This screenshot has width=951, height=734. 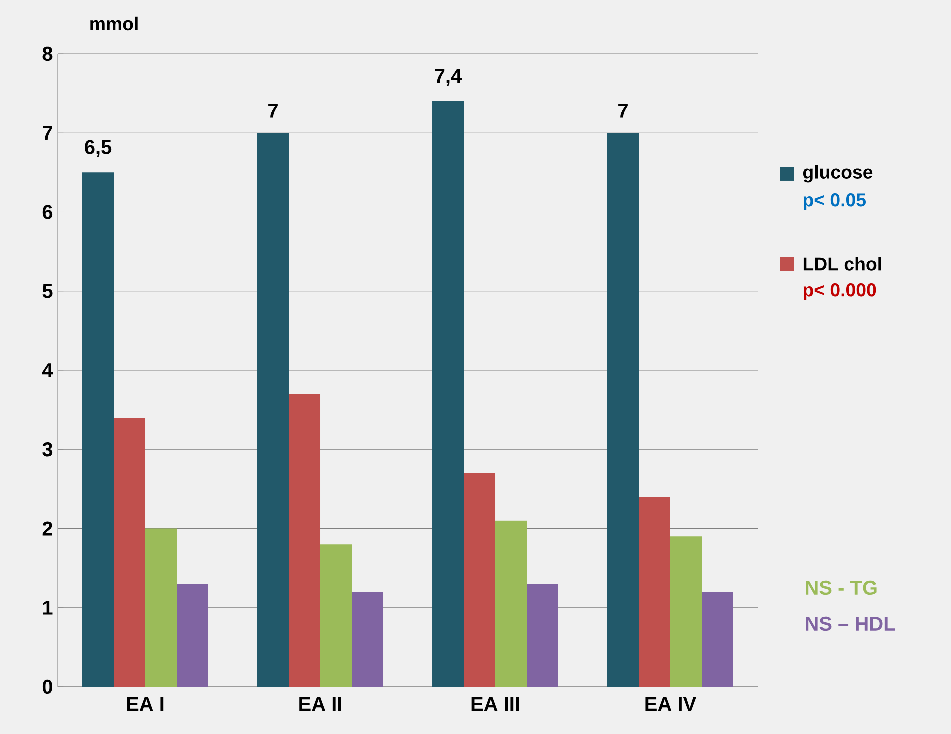 What do you see at coordinates (496, 704) in the screenshot?
I see `x-tick-label: EA III` at bounding box center [496, 704].